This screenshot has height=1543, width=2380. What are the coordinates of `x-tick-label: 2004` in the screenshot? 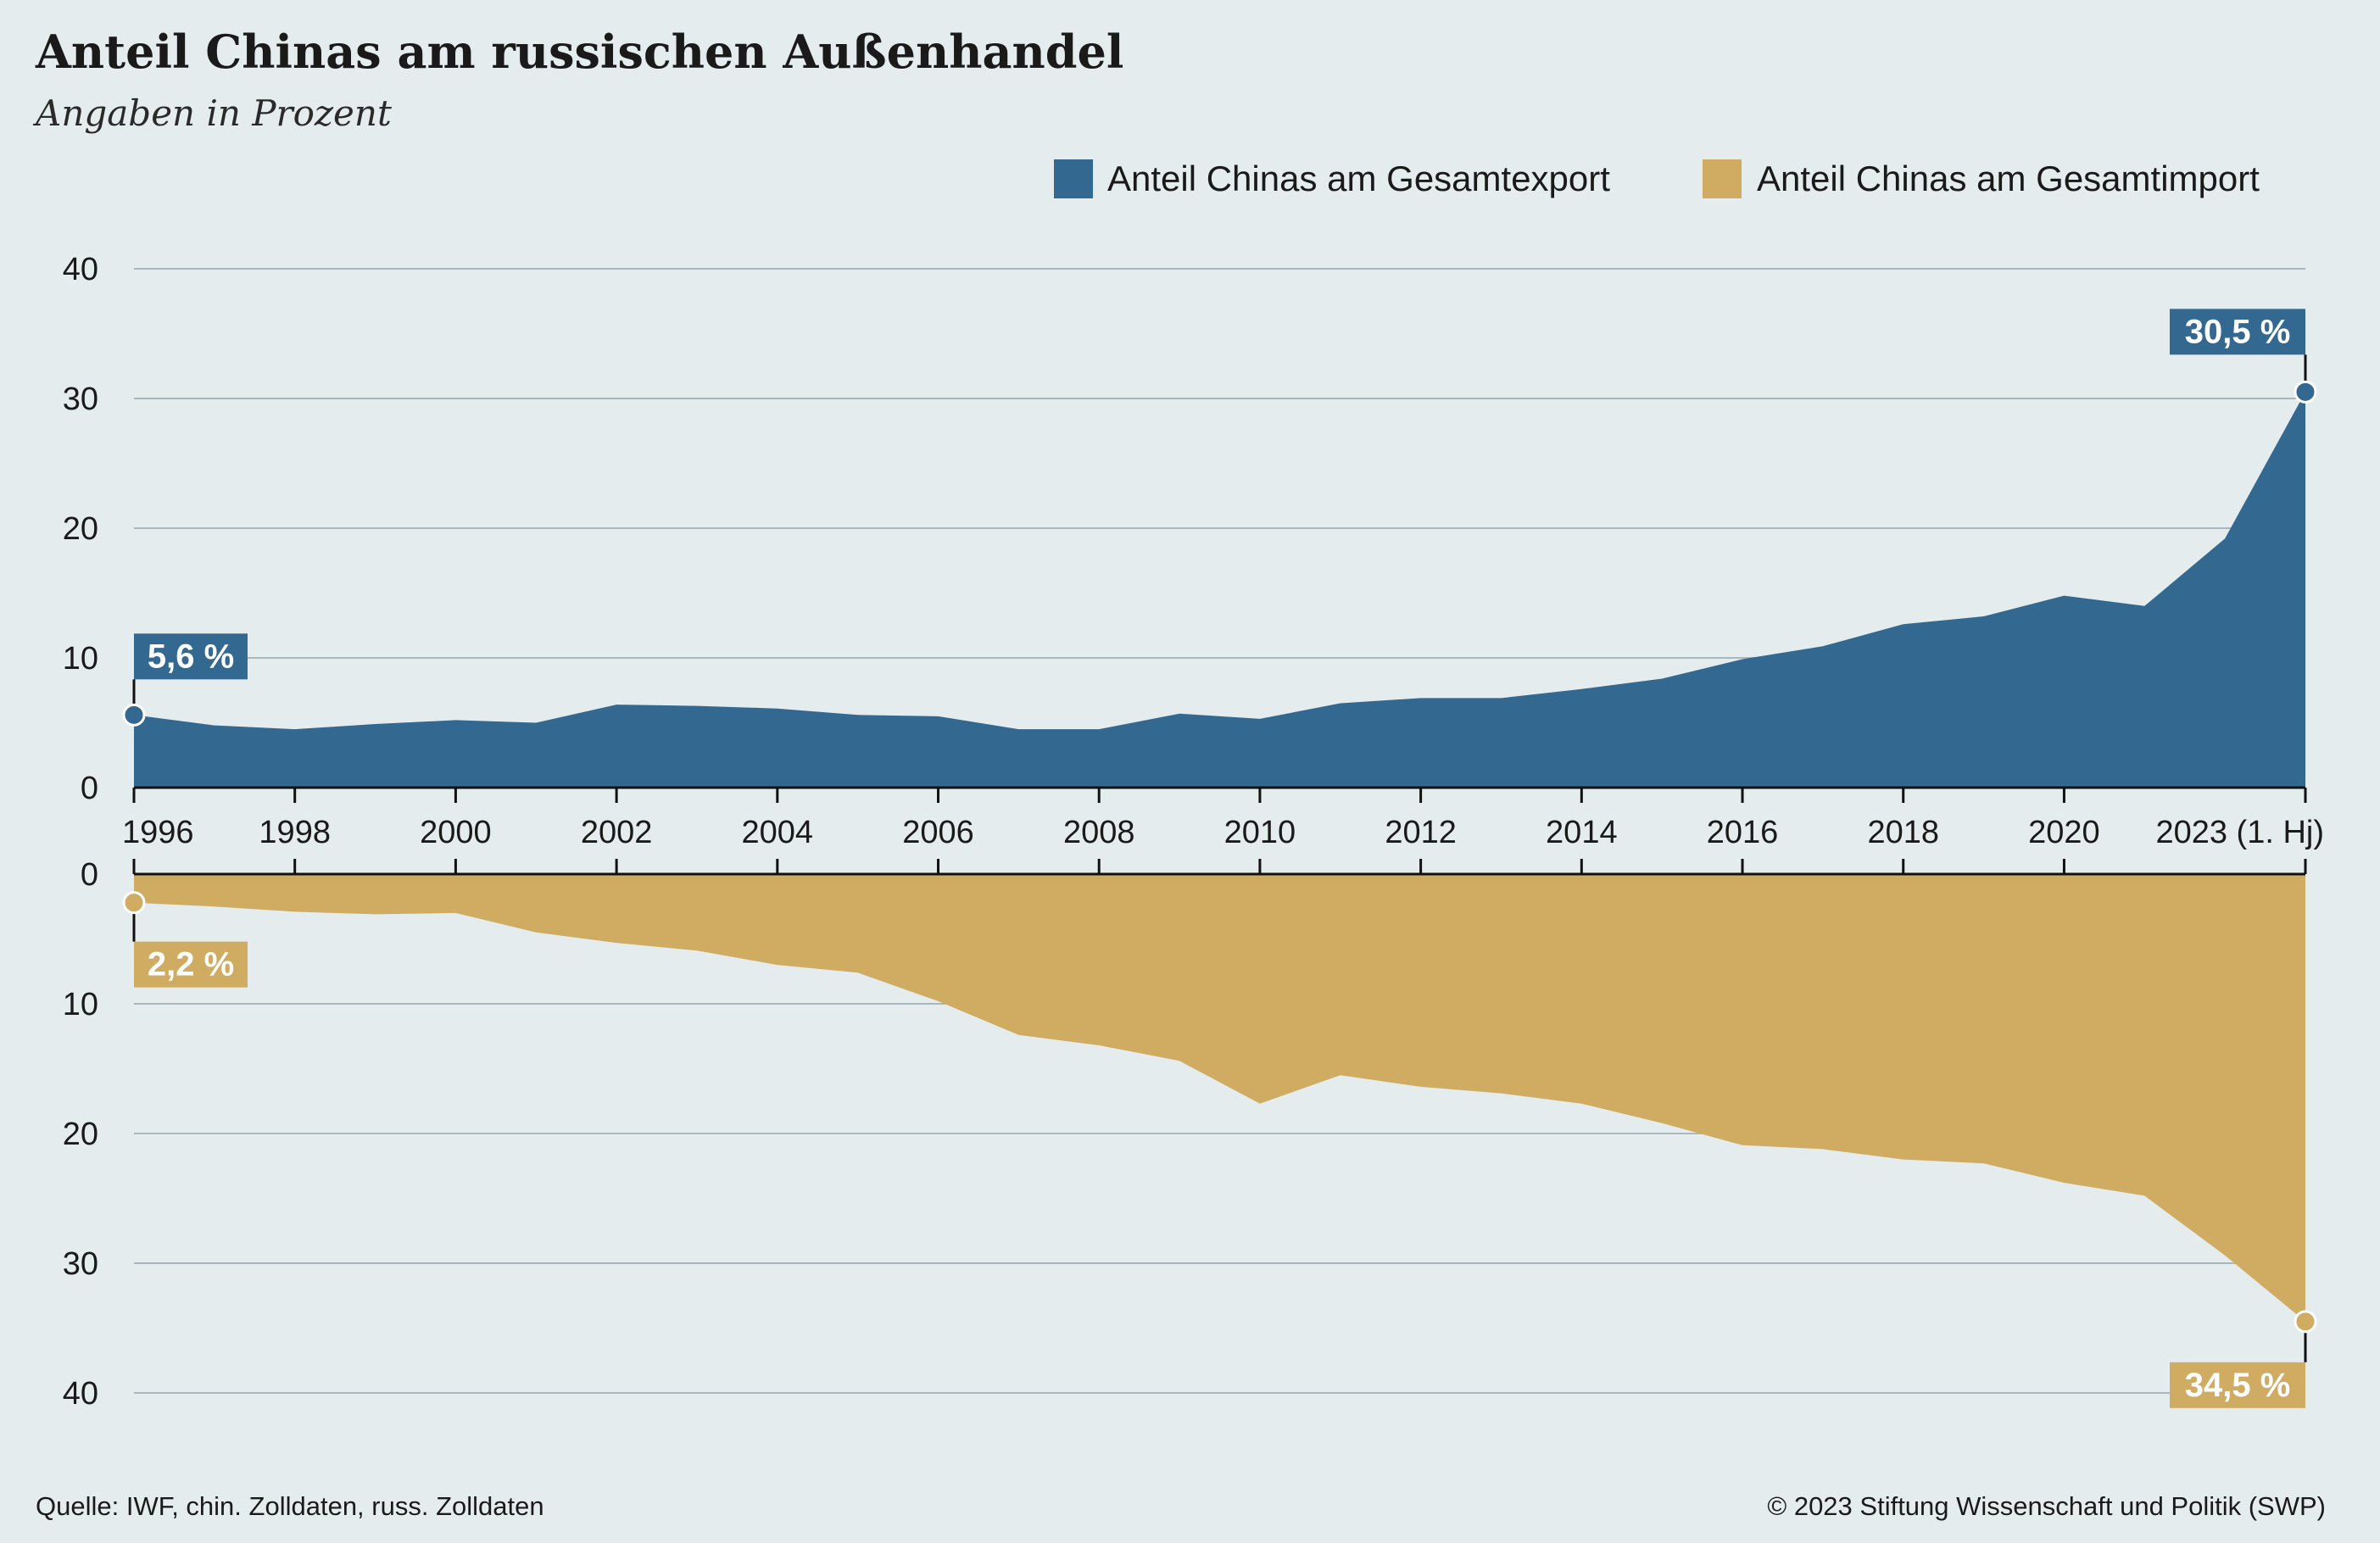 It's located at (778, 832).